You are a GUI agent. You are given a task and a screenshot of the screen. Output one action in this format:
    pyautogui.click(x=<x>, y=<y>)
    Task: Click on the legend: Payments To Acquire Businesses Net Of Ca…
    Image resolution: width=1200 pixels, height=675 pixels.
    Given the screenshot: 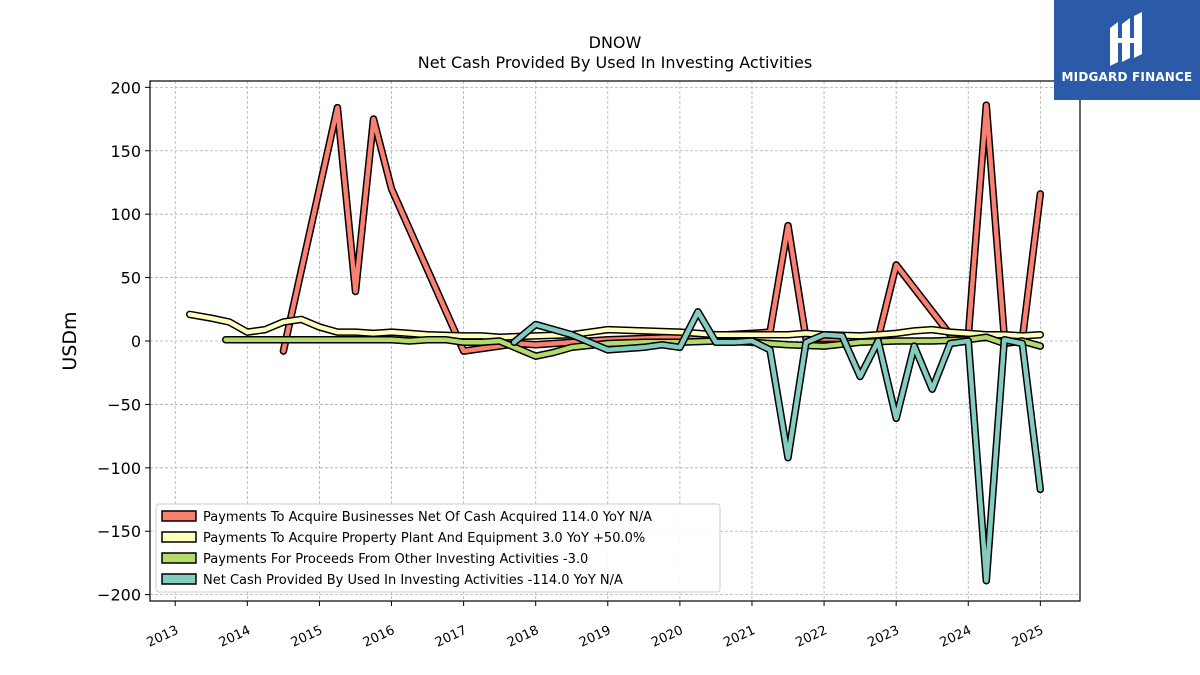 What is the action you would take?
    pyautogui.click(x=438, y=548)
    